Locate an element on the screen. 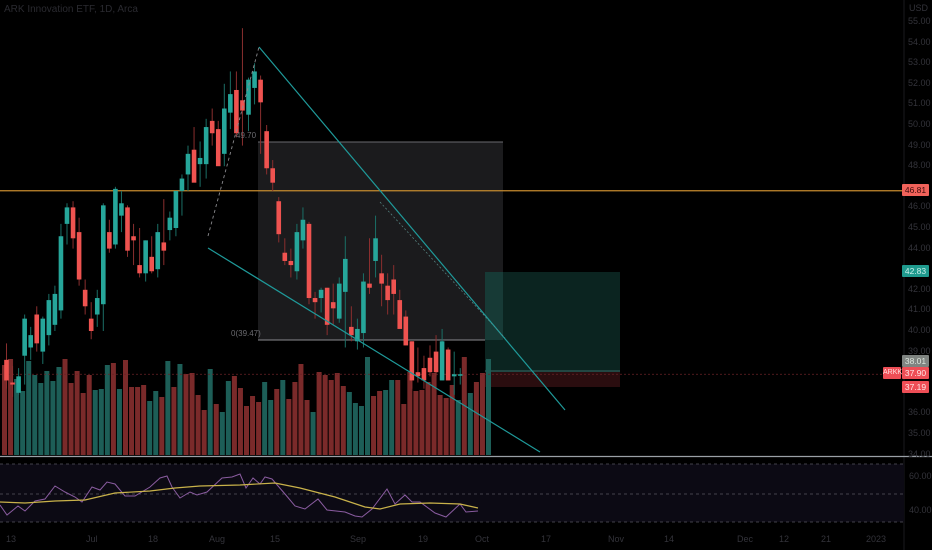 The image size is (932, 550). long-position-stop-zone is located at coordinates (552, 379).